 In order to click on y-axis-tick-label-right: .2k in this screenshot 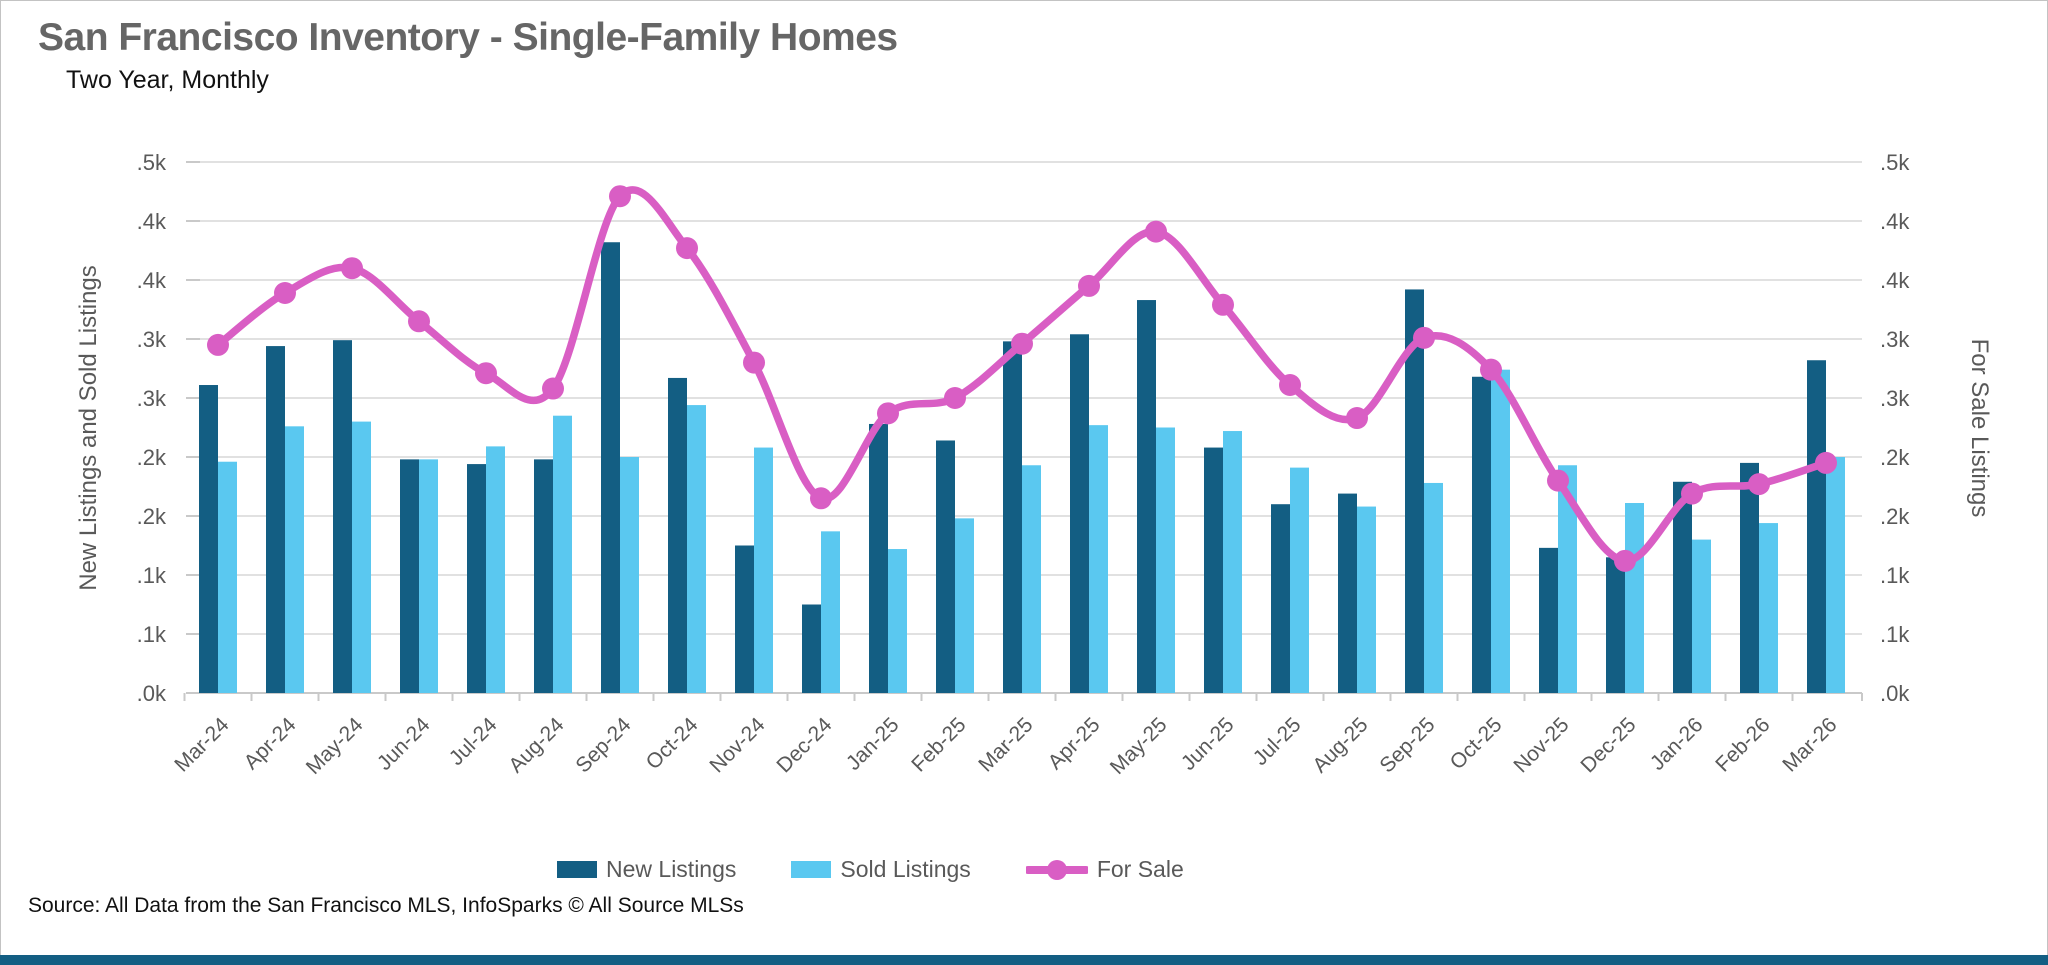, I will do `click(1895, 516)`.